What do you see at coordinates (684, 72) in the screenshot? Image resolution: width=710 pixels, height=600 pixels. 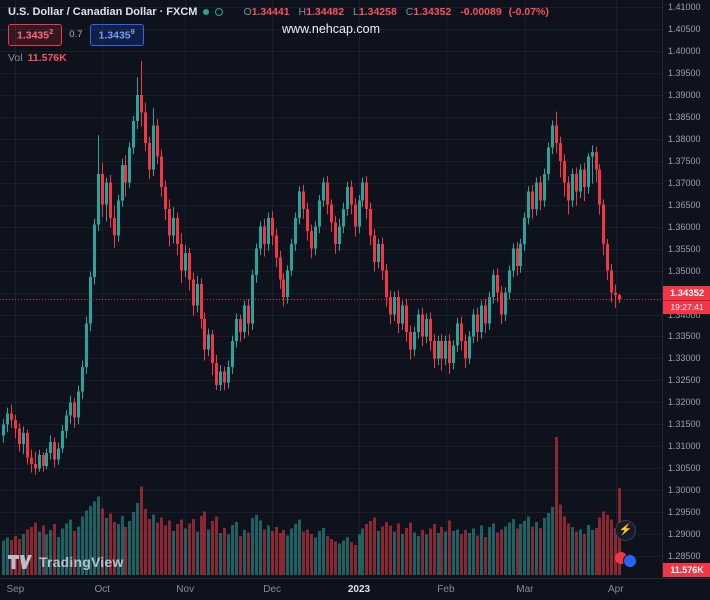 I see `price-tick-label: 1.39500` at bounding box center [684, 72].